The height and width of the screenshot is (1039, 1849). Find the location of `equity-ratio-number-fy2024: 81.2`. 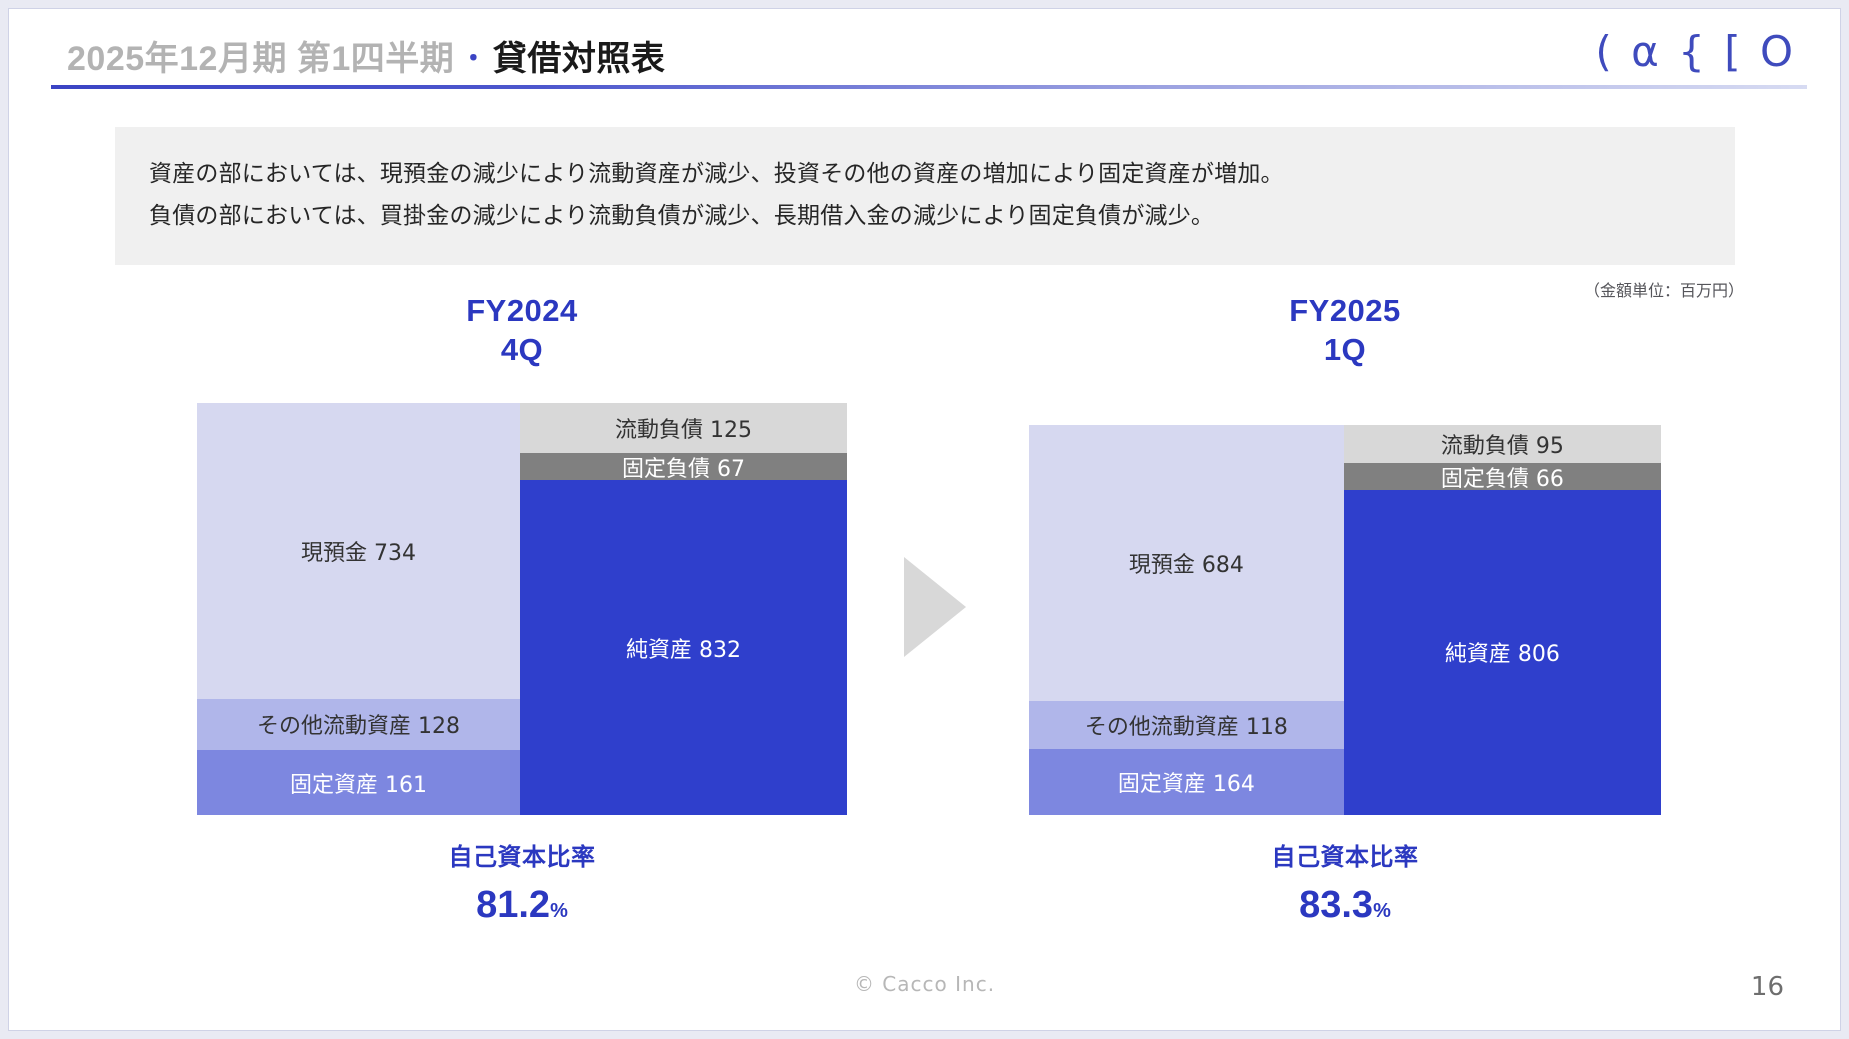

equity-ratio-number-fy2024: 81.2 is located at coordinates (513, 905).